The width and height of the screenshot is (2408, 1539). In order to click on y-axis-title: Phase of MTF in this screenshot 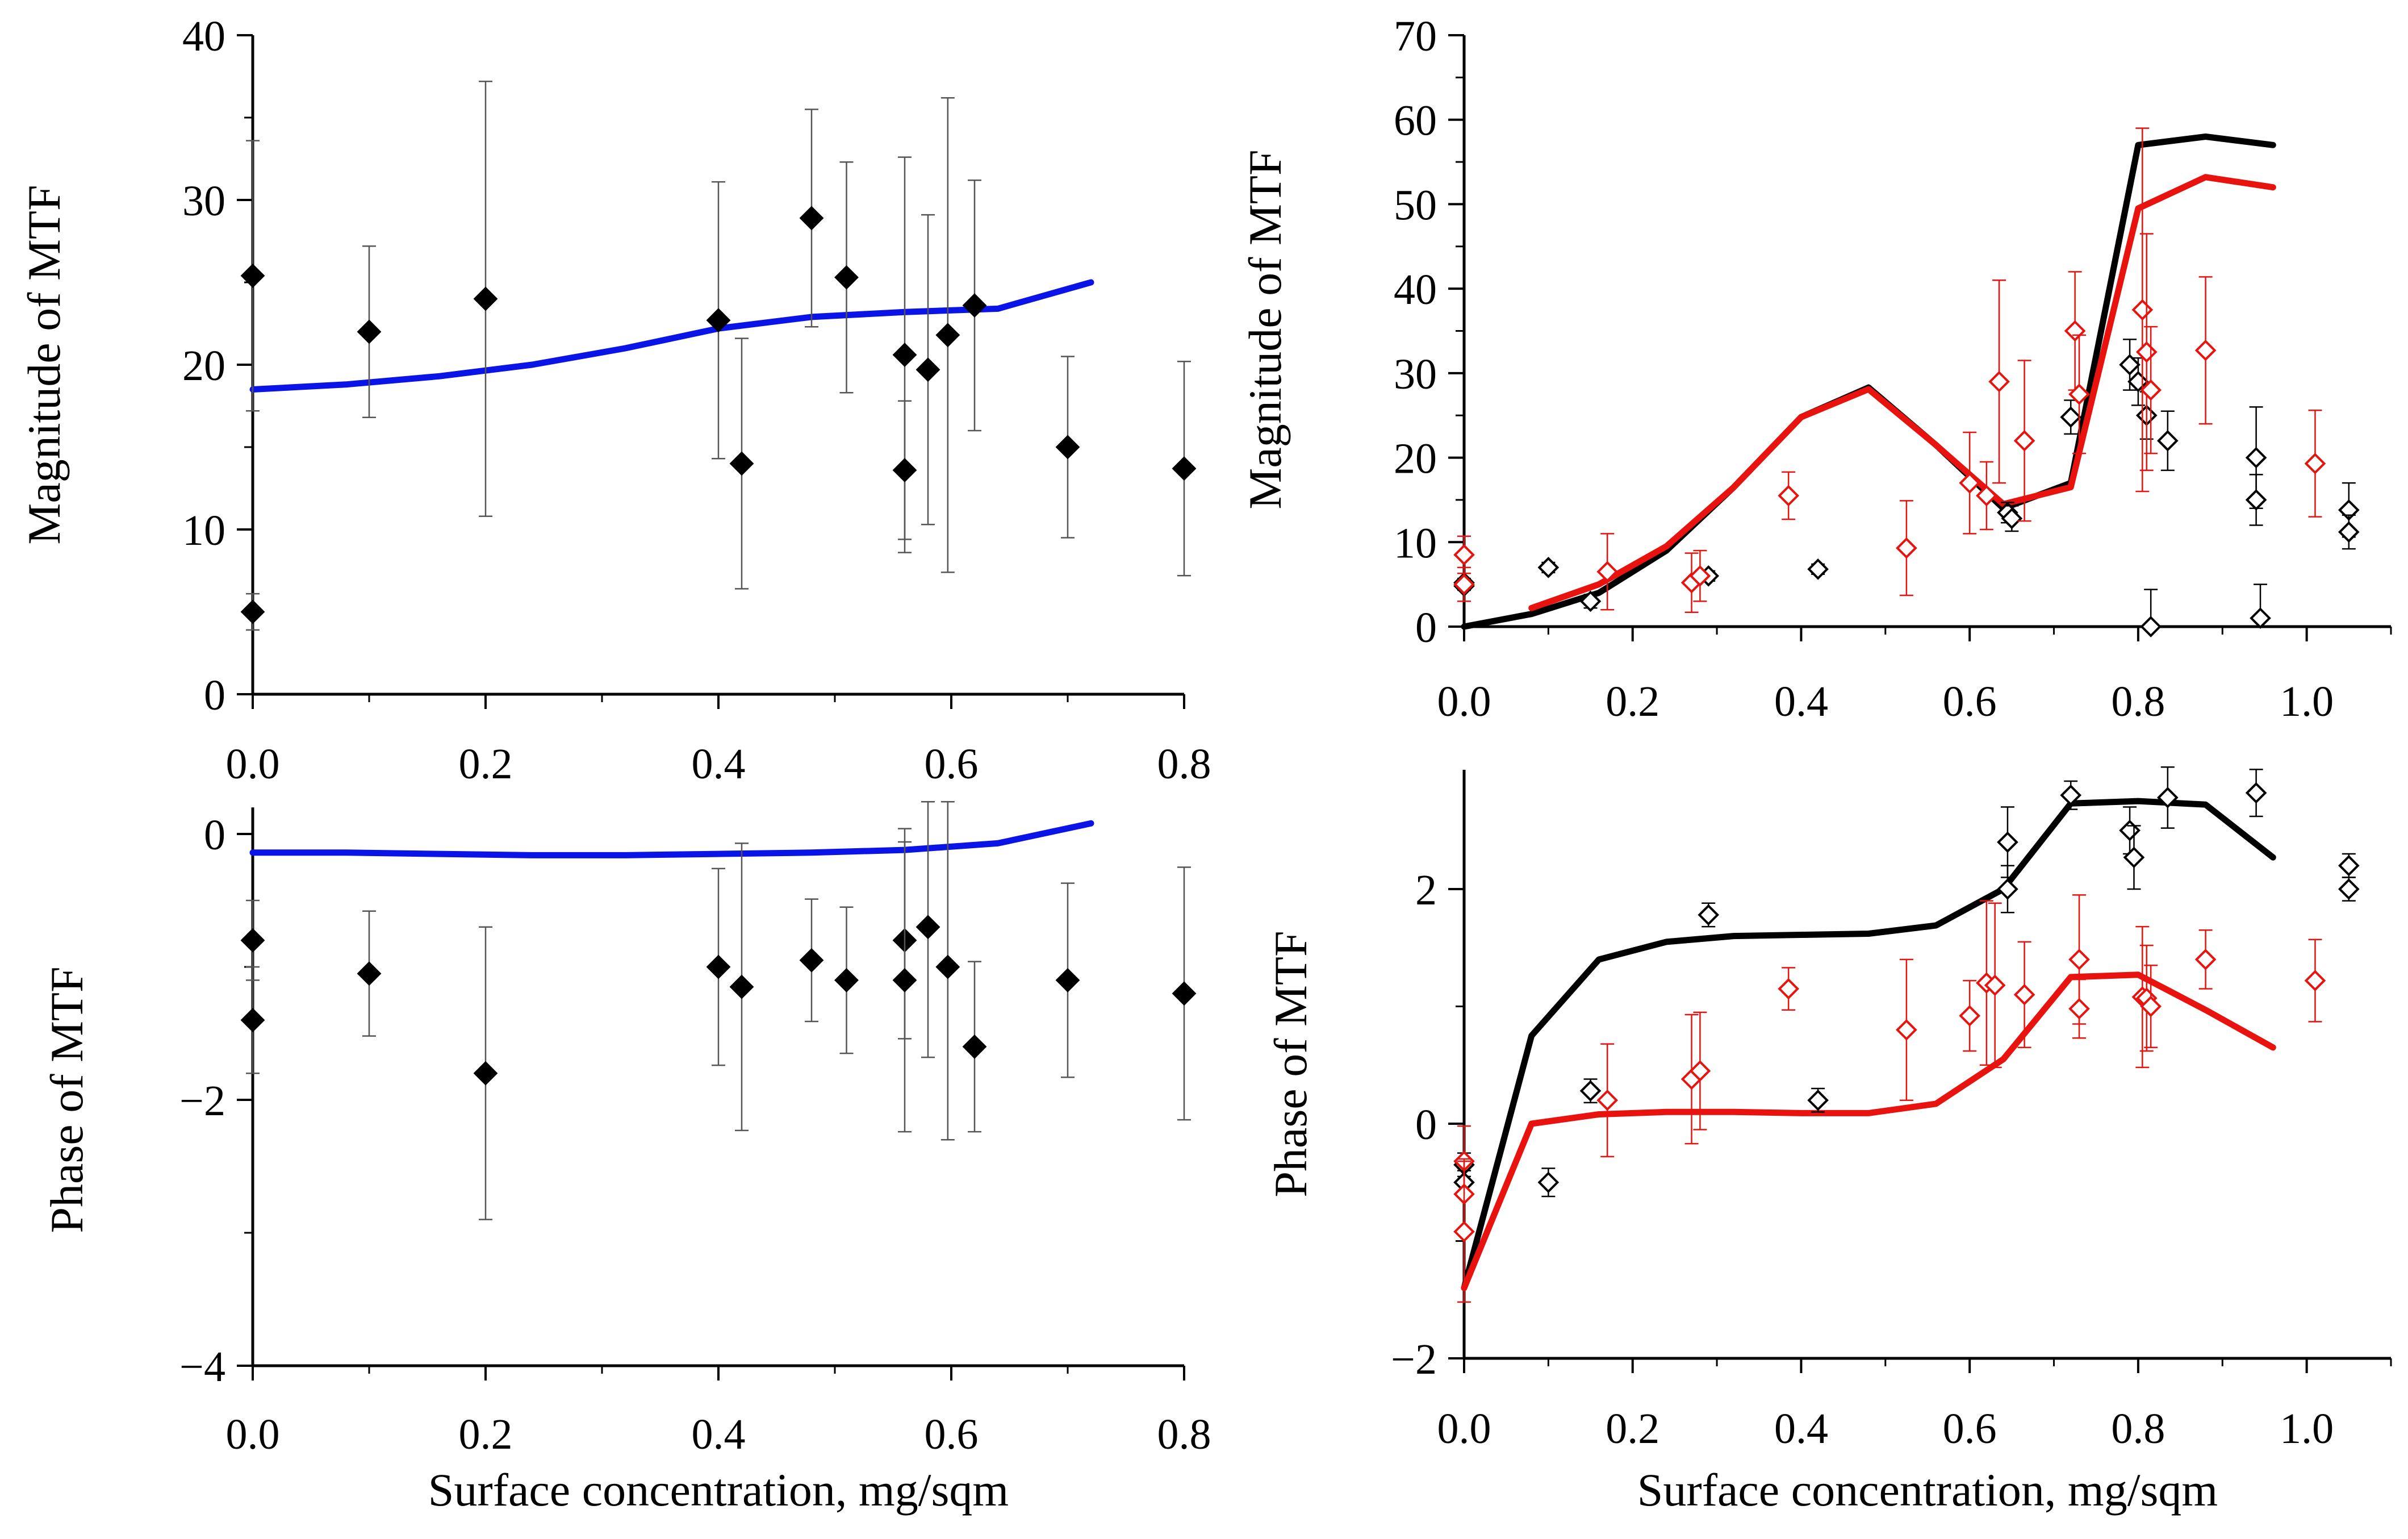, I will do `click(1290, 1064)`.